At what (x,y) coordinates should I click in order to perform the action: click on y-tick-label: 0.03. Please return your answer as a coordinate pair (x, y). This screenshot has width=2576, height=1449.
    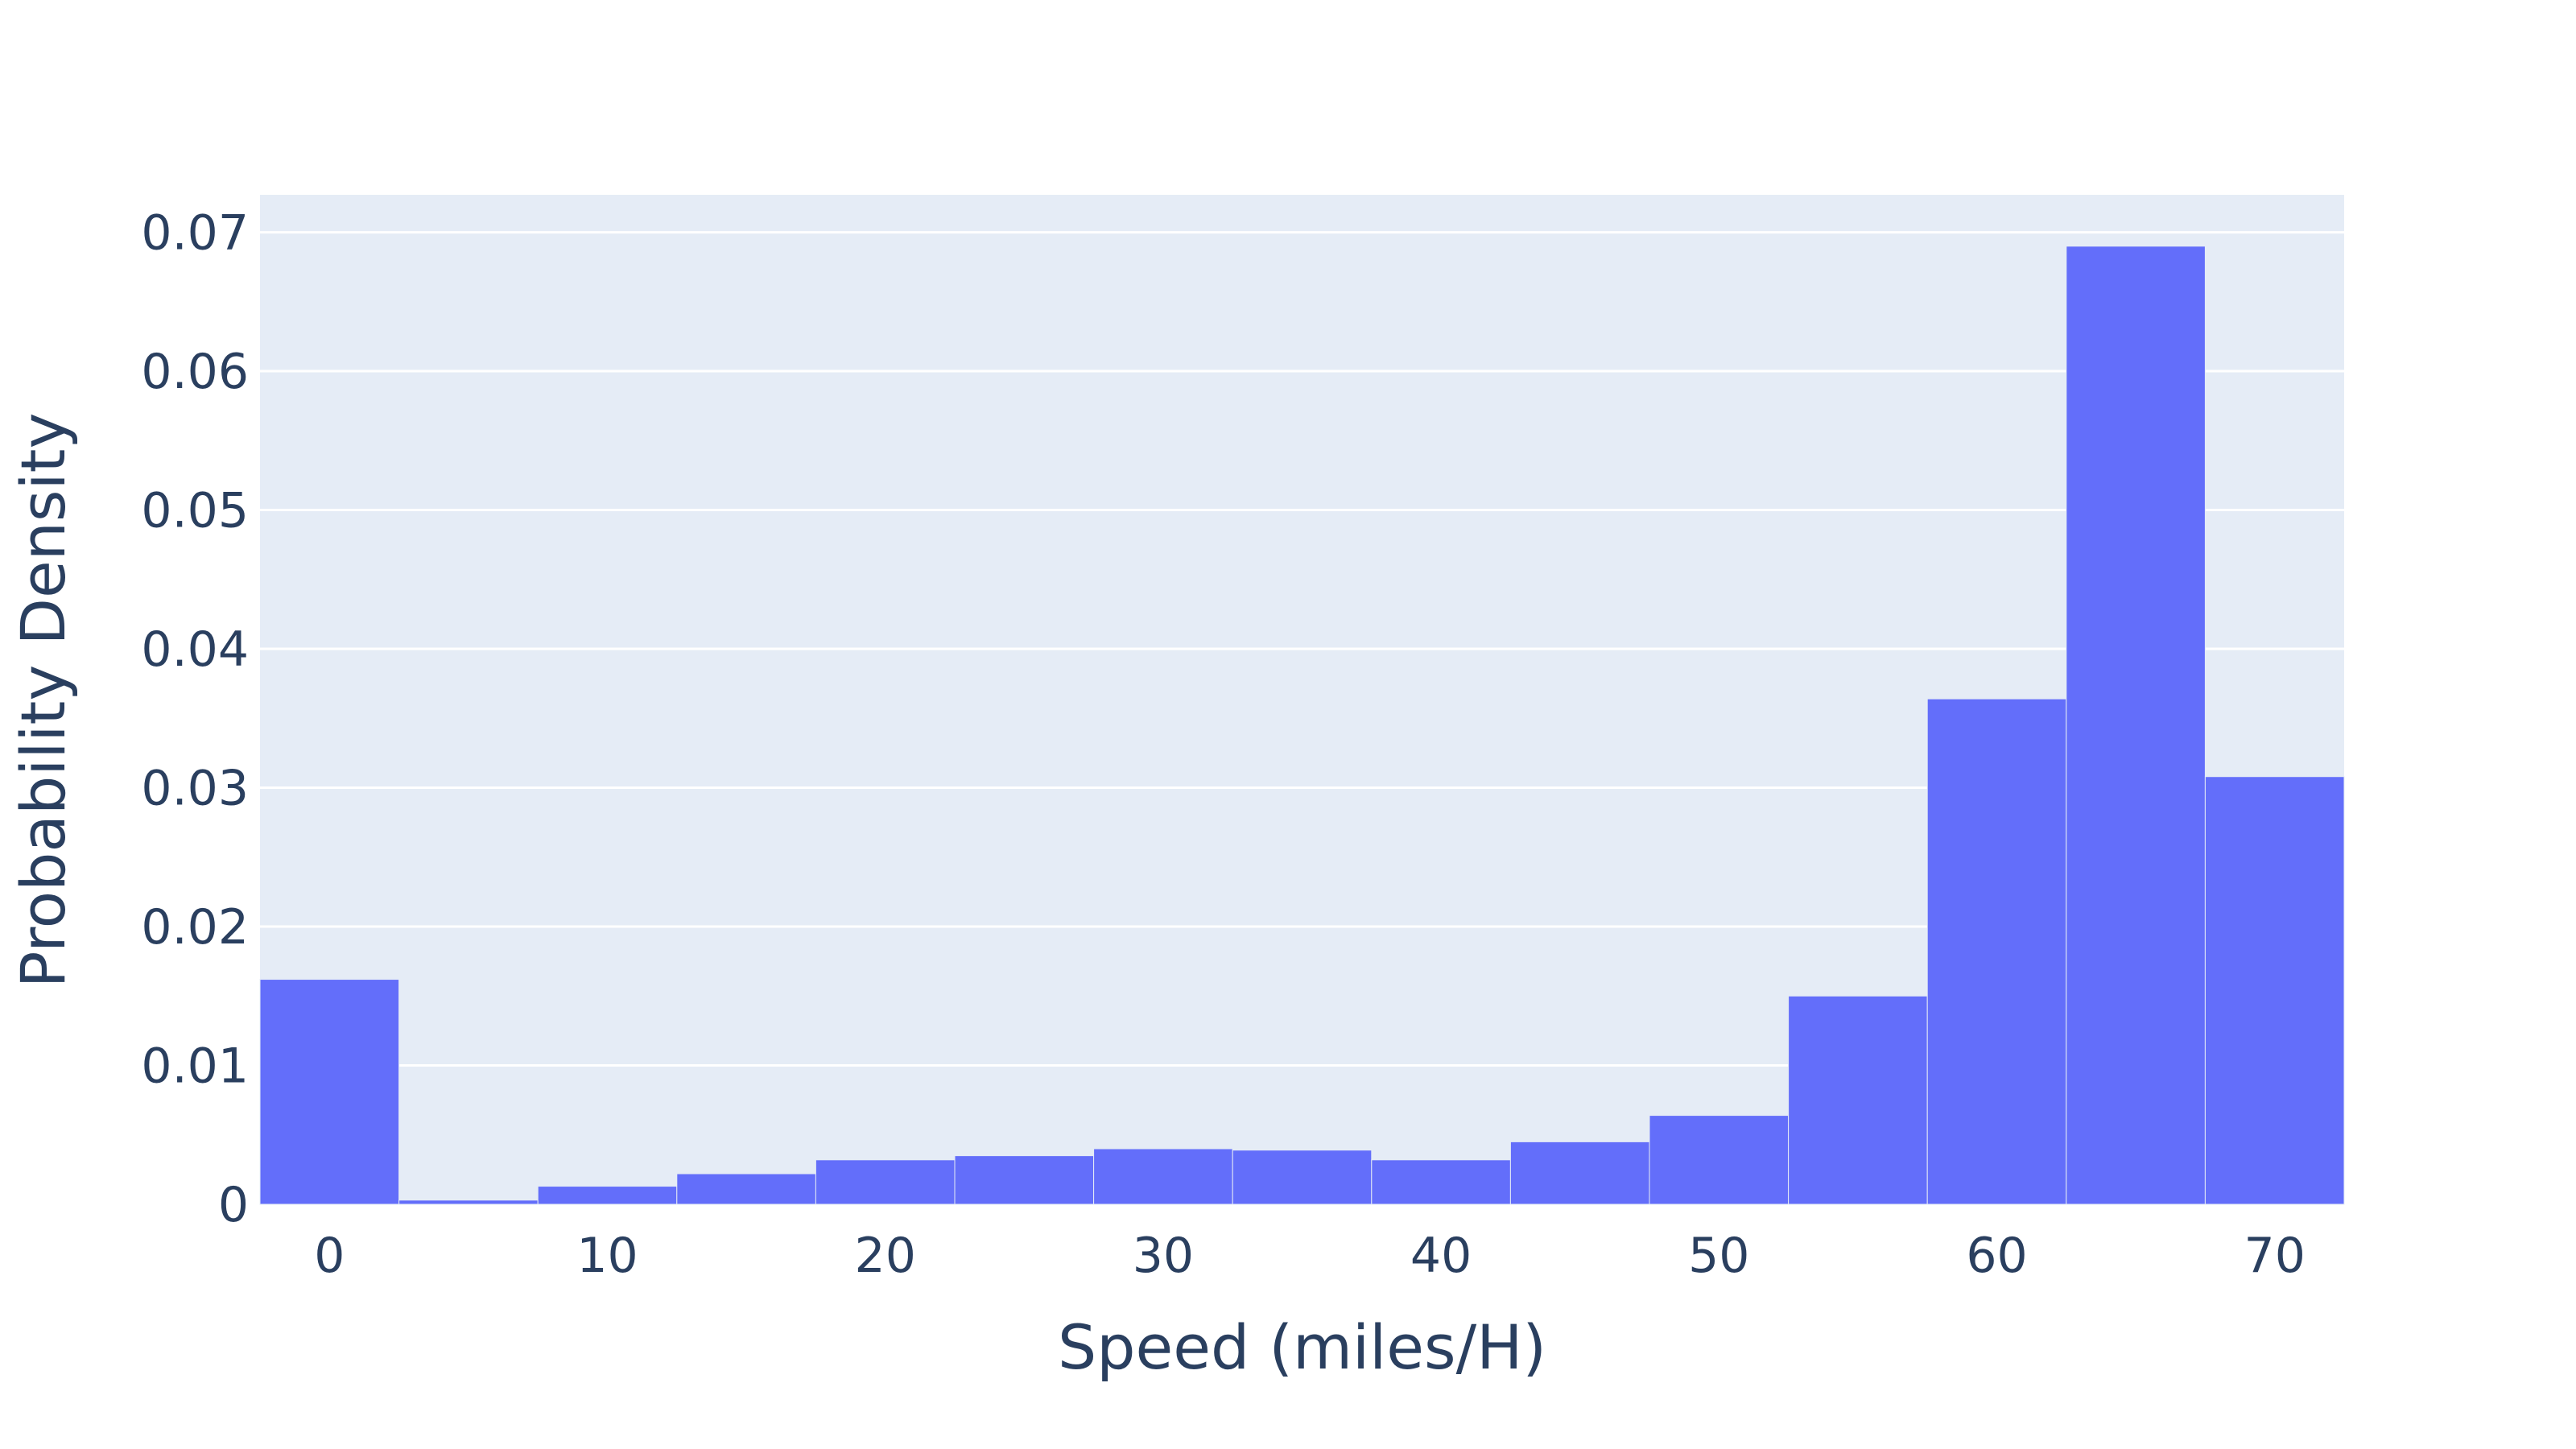
    Looking at the image, I should click on (195, 789).